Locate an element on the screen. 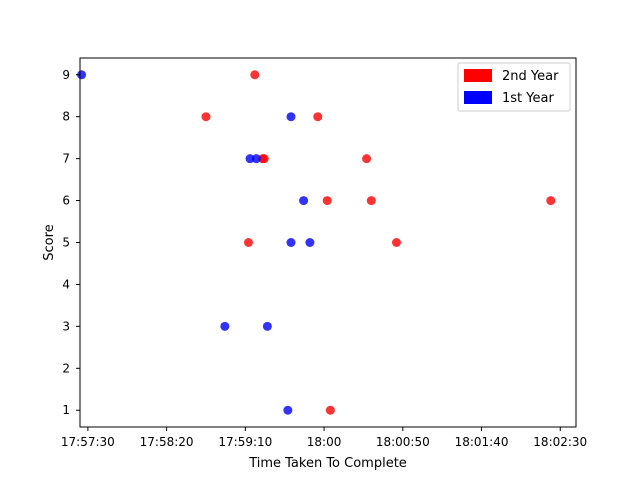  y-tick-label-4: 5 is located at coordinates (66, 243).